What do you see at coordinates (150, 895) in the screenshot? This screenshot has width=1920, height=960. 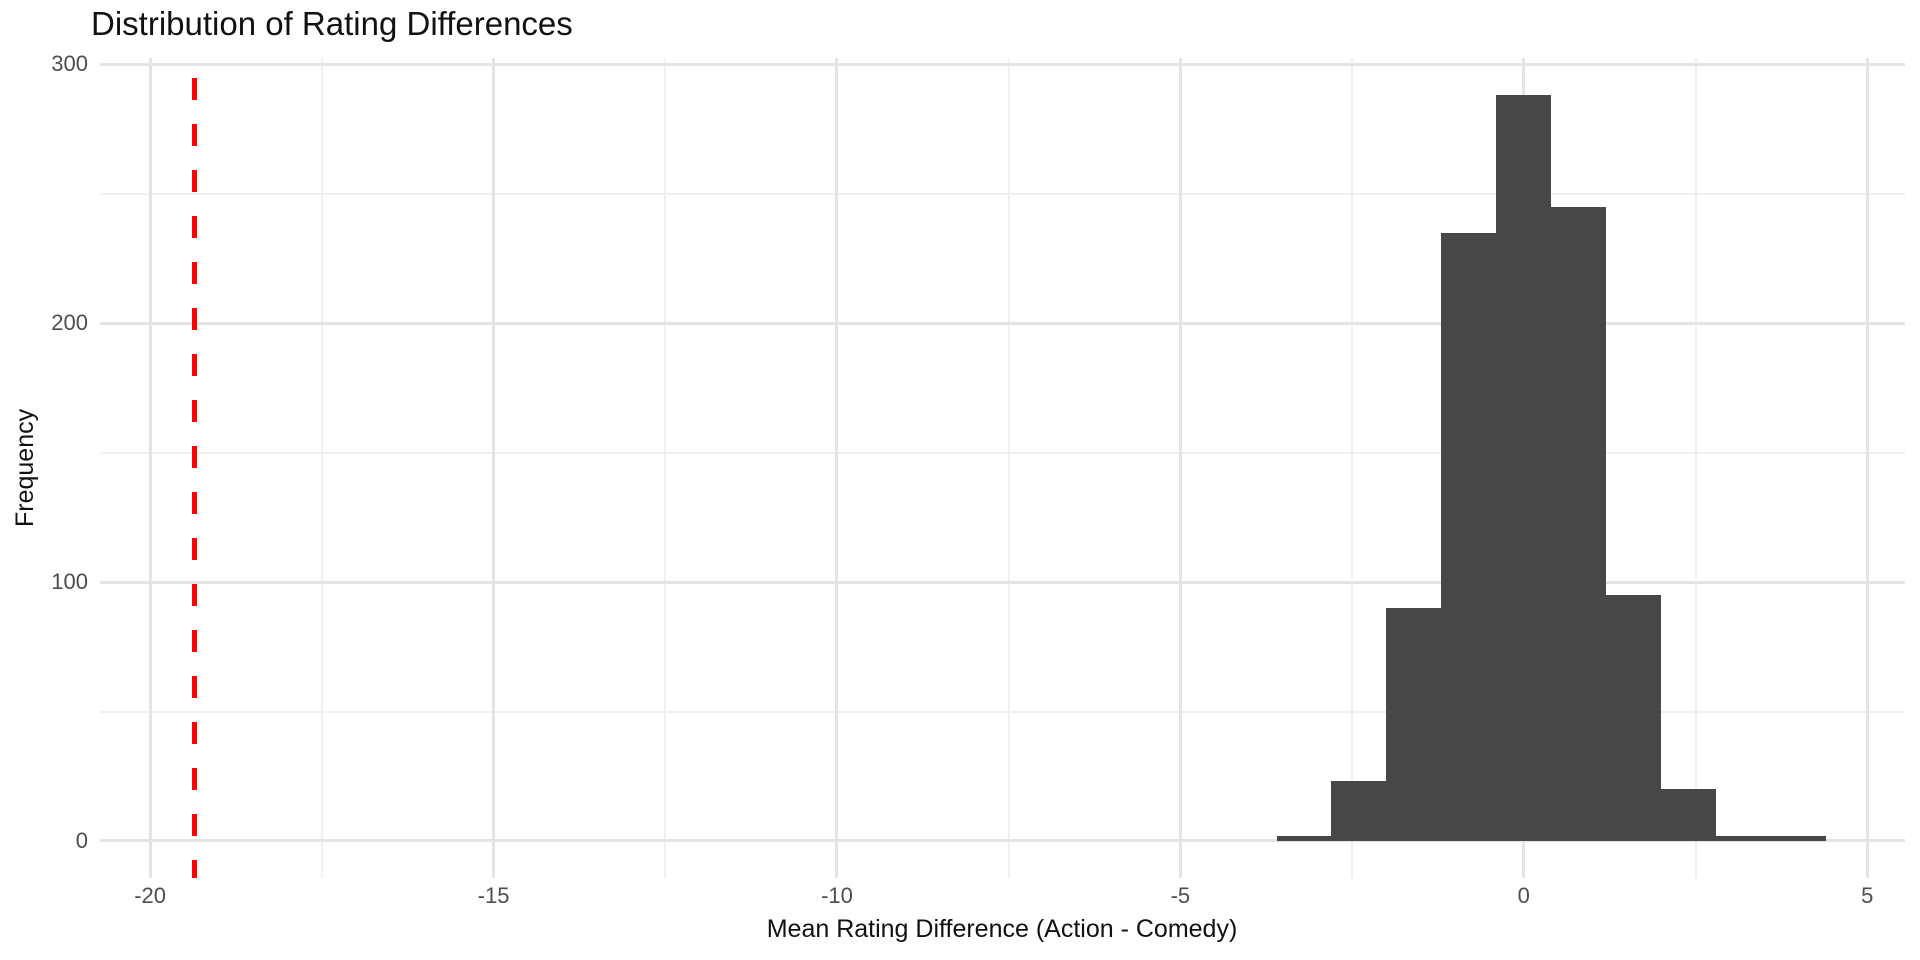 I see `x-tick-label: -20` at bounding box center [150, 895].